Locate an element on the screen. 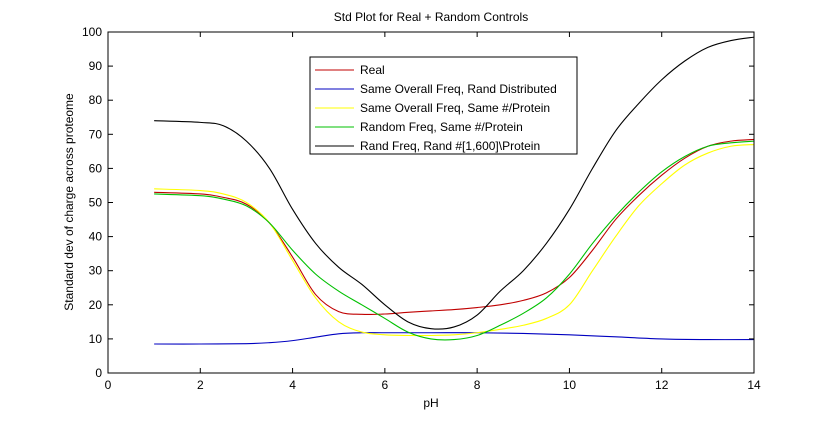 This screenshot has width=834, height=425. y-tick-label: 20 is located at coordinates (96, 305).